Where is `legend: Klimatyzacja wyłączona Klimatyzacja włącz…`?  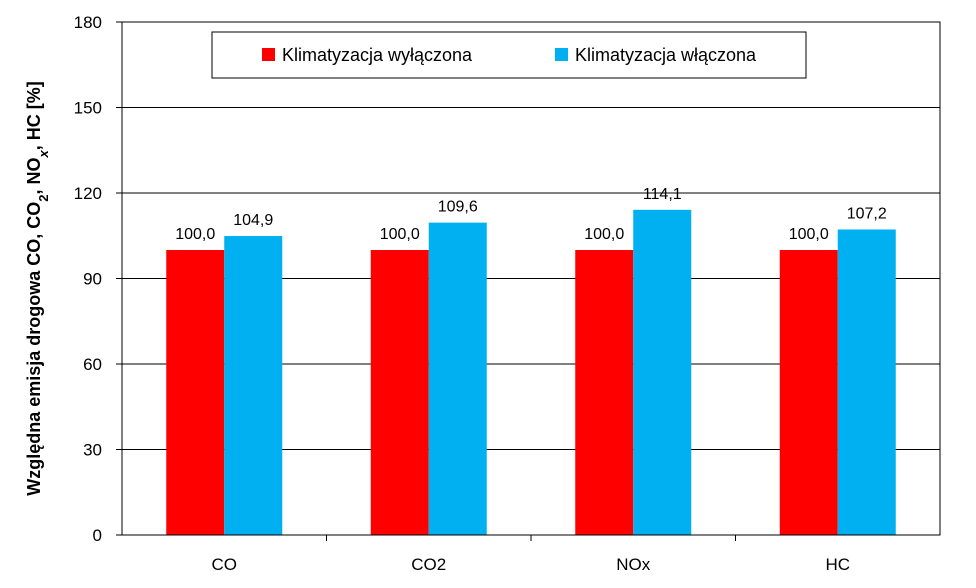 legend: Klimatyzacja wyłączona Klimatyzacja włącz… is located at coordinates (509, 55).